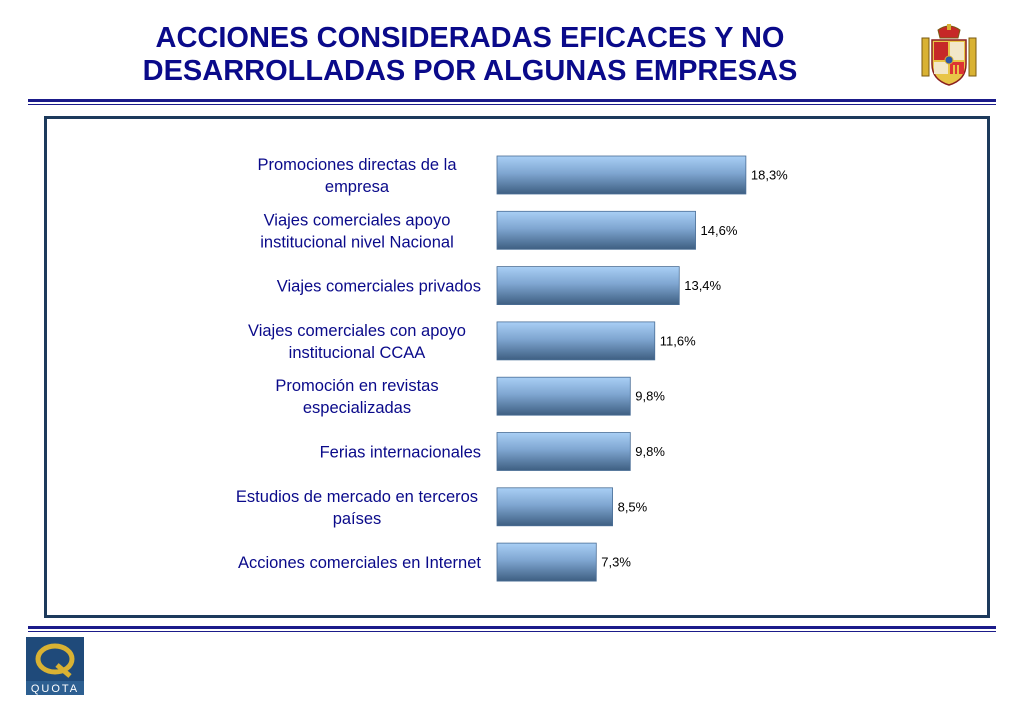 The height and width of the screenshot is (708, 1023). Describe the element at coordinates (55, 666) in the screenshot. I see `quota-logo: QUOTA` at that location.